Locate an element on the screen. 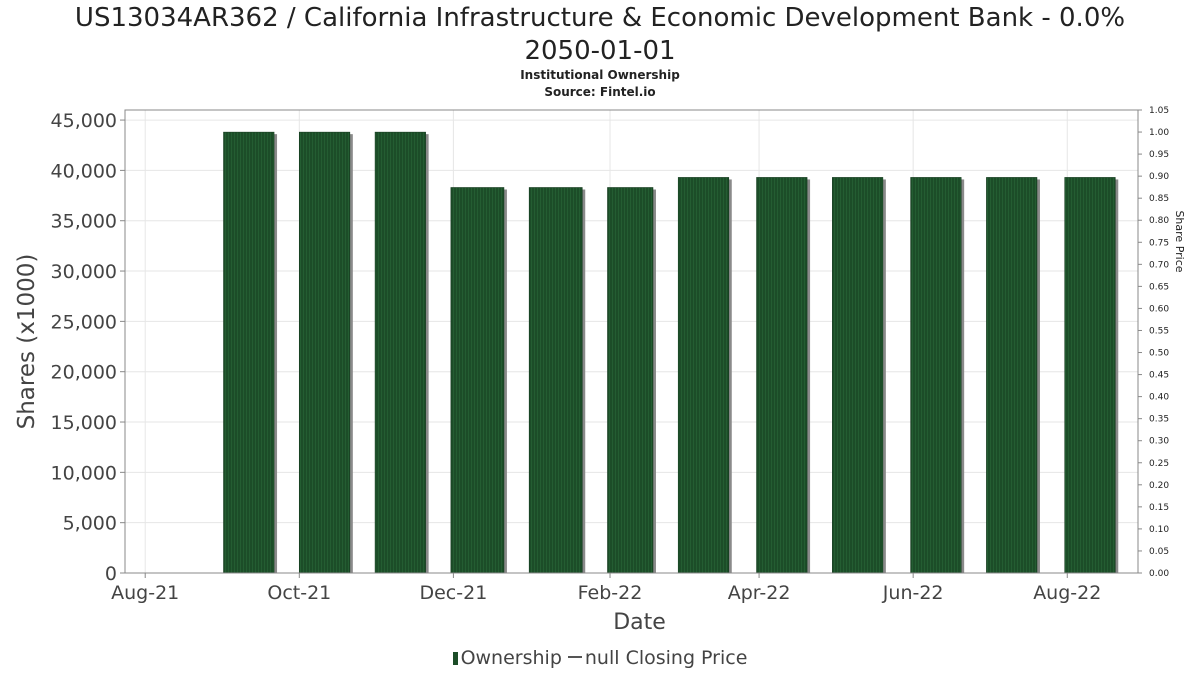 The height and width of the screenshot is (675, 1200). y2-tick-label: 0.90 is located at coordinates (1159, 177).